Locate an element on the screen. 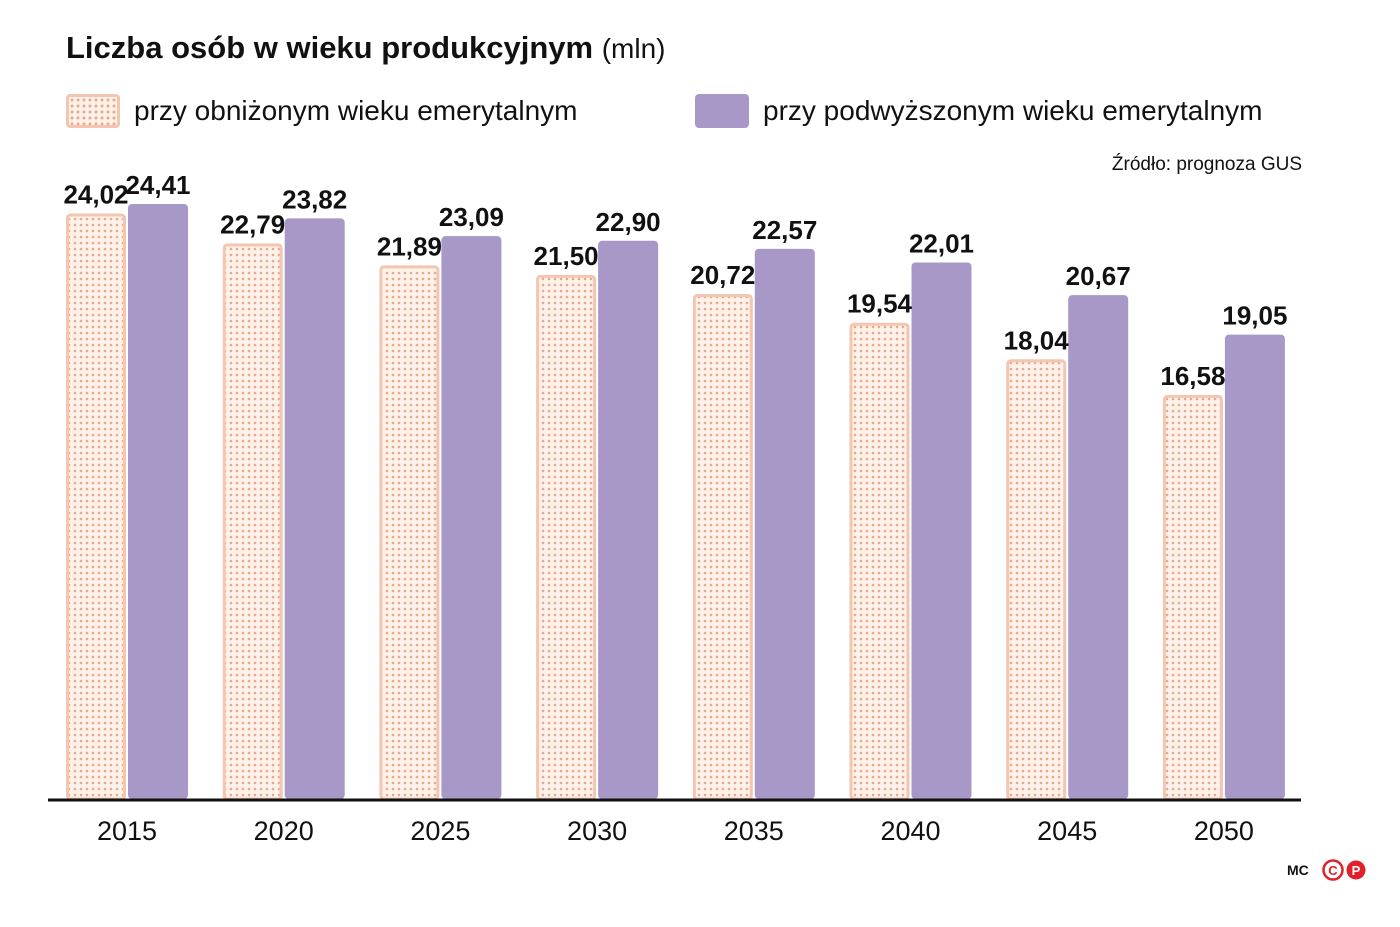 This screenshot has height=927, width=1400. value-label-2020-high: 23,82 is located at coordinates (314, 199).